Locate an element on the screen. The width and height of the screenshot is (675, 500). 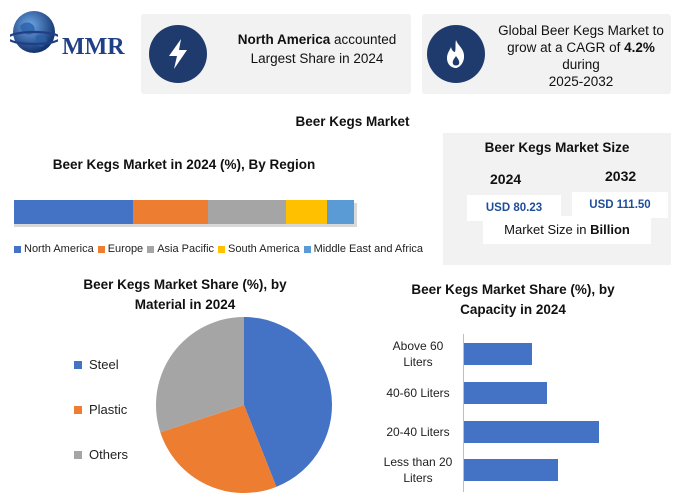
material-legend-item: Plastic is located at coordinates (100, 409).